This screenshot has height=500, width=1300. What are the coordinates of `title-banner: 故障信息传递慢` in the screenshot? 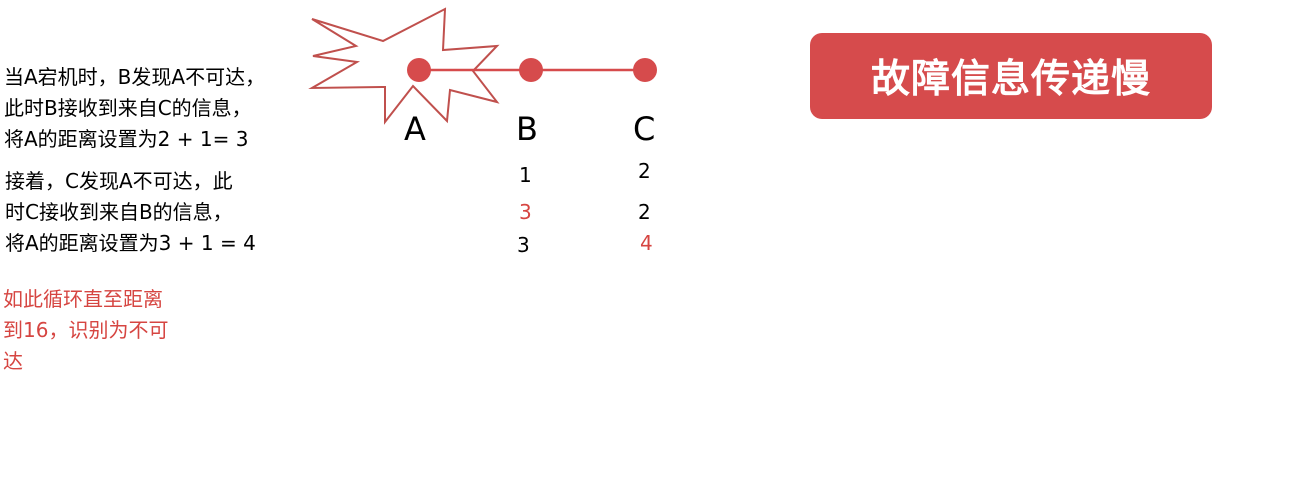 It's located at (1011, 76).